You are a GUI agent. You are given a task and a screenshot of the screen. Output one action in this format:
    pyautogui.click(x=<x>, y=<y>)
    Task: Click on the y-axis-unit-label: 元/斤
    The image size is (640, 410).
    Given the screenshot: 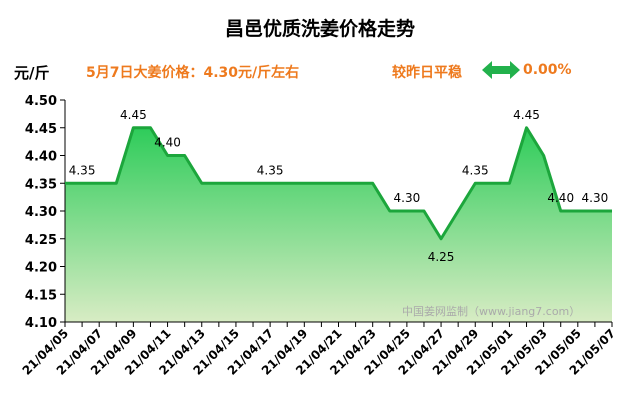 What is the action you would take?
    pyautogui.click(x=32, y=73)
    